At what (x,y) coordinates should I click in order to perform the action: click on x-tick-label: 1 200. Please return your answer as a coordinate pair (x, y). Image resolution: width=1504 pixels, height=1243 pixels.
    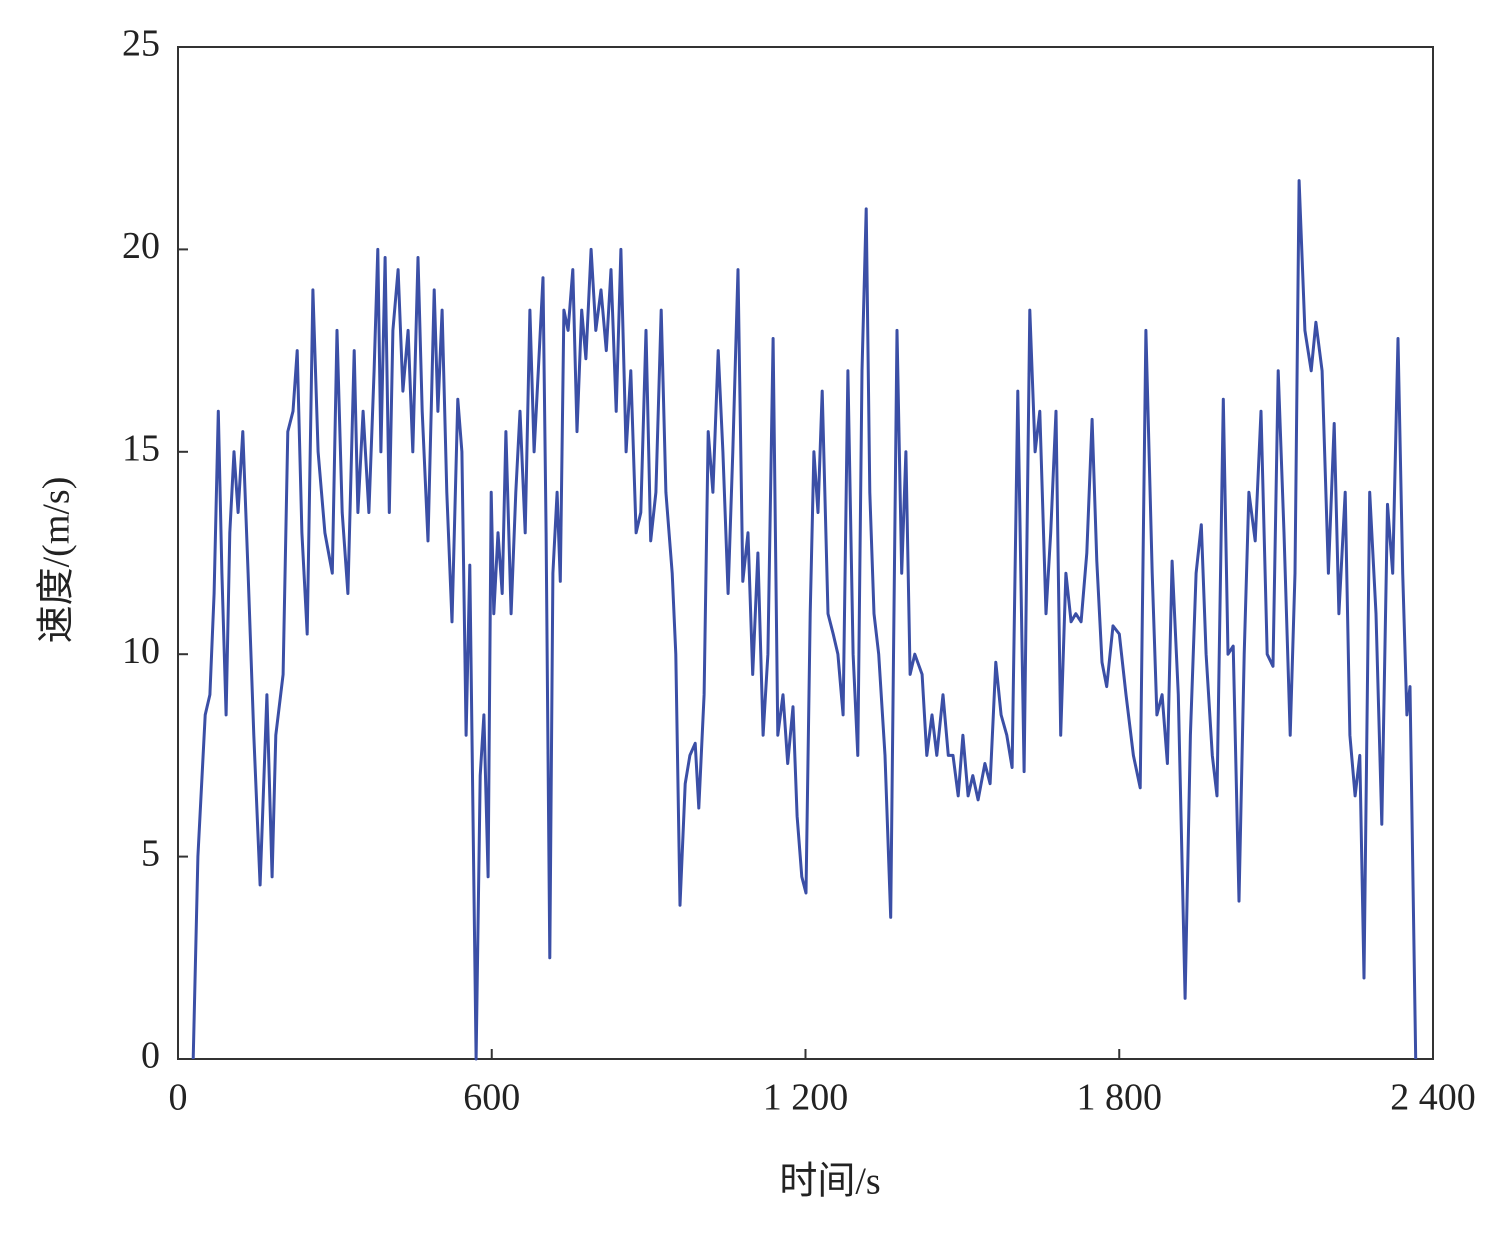
    Looking at the image, I should click on (806, 1098).